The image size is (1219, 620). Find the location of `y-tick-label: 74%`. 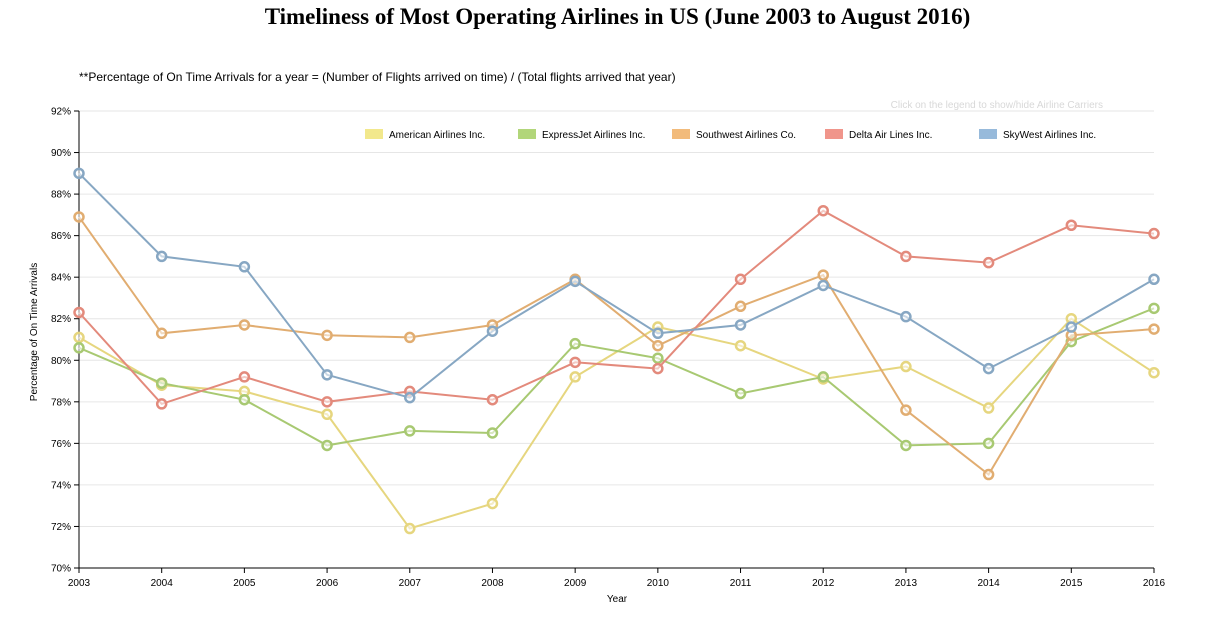

y-tick-label: 74% is located at coordinates (61, 485).